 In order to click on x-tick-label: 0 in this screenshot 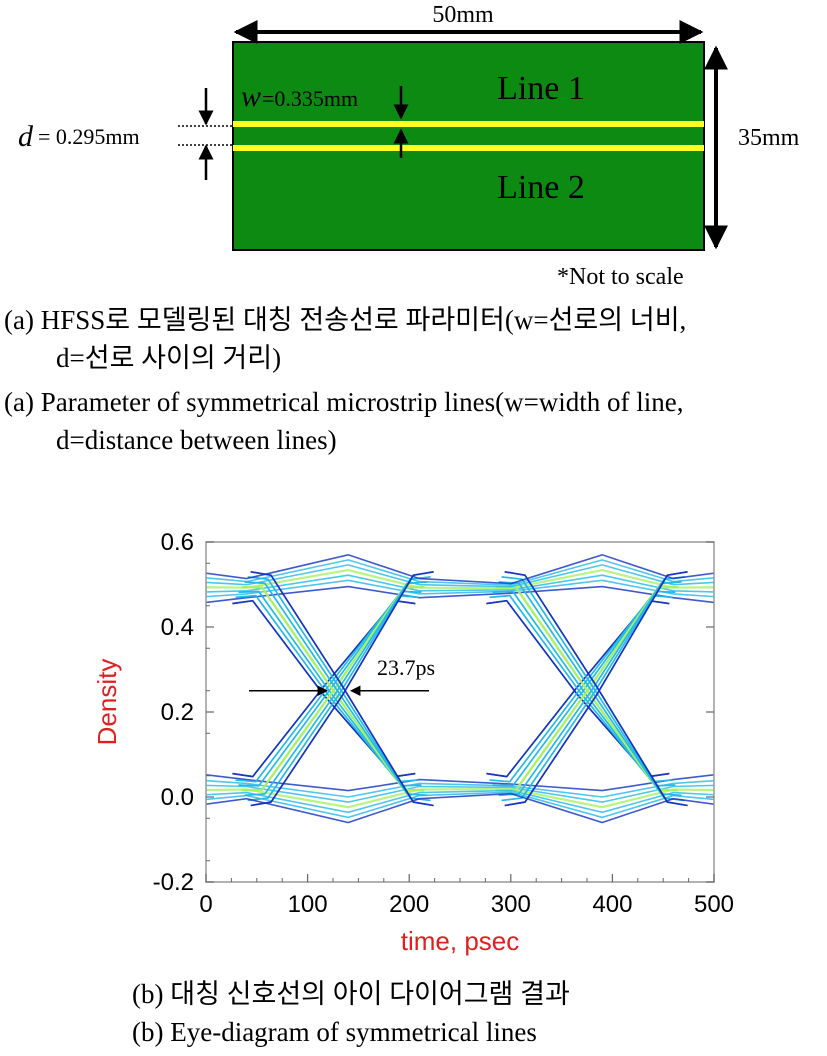, I will do `click(205, 904)`.